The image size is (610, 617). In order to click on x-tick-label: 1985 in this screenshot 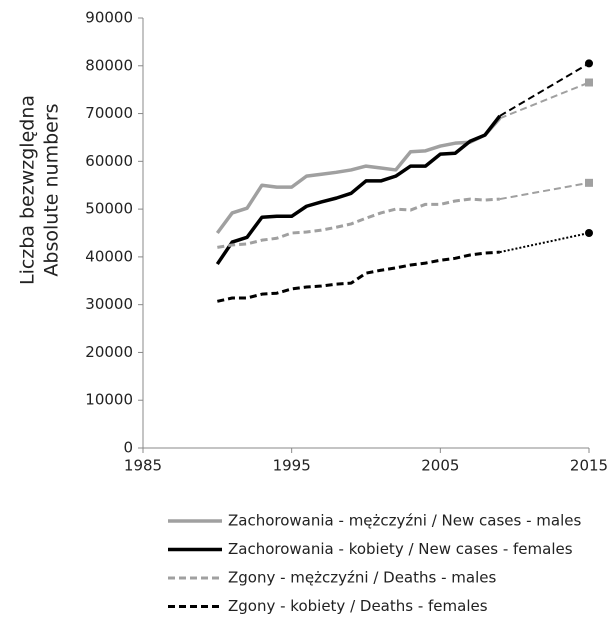, I will do `click(143, 466)`.